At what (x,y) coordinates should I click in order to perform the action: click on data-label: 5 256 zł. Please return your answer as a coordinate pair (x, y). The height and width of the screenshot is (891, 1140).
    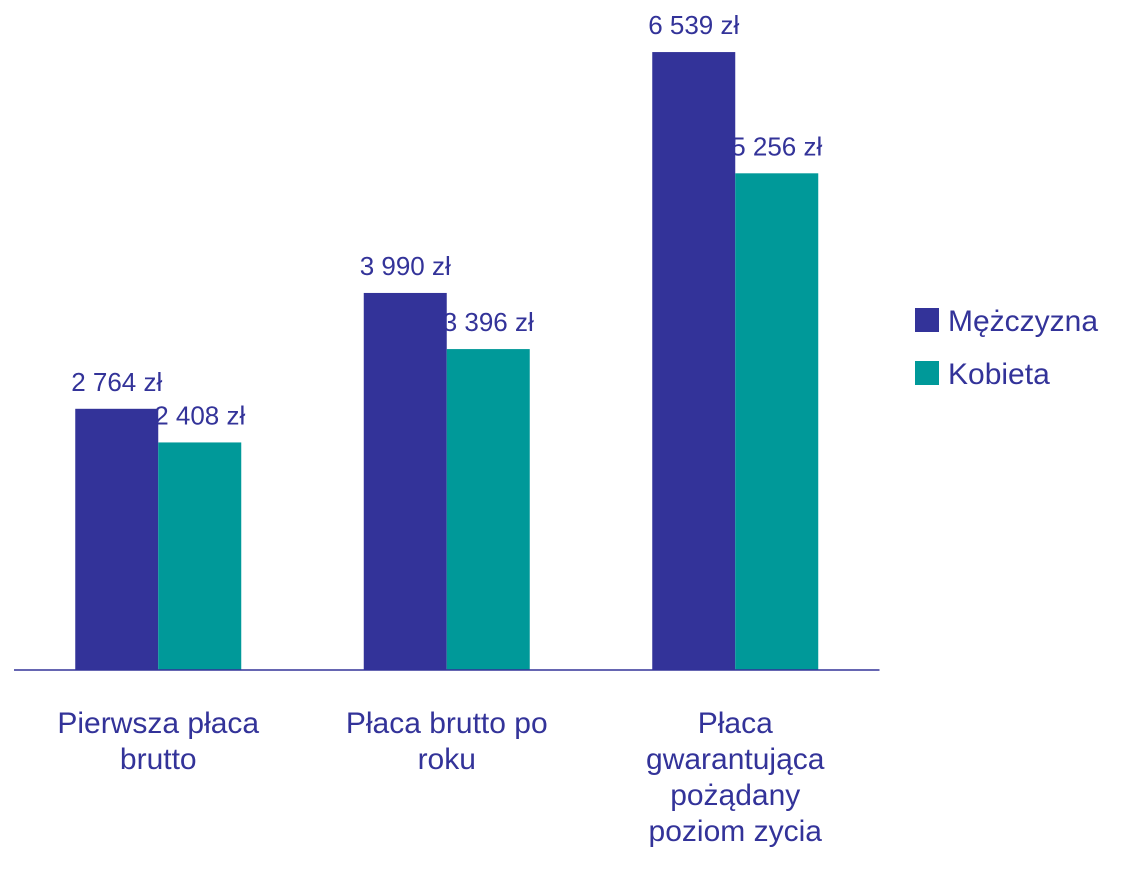
    Looking at the image, I should click on (776, 146).